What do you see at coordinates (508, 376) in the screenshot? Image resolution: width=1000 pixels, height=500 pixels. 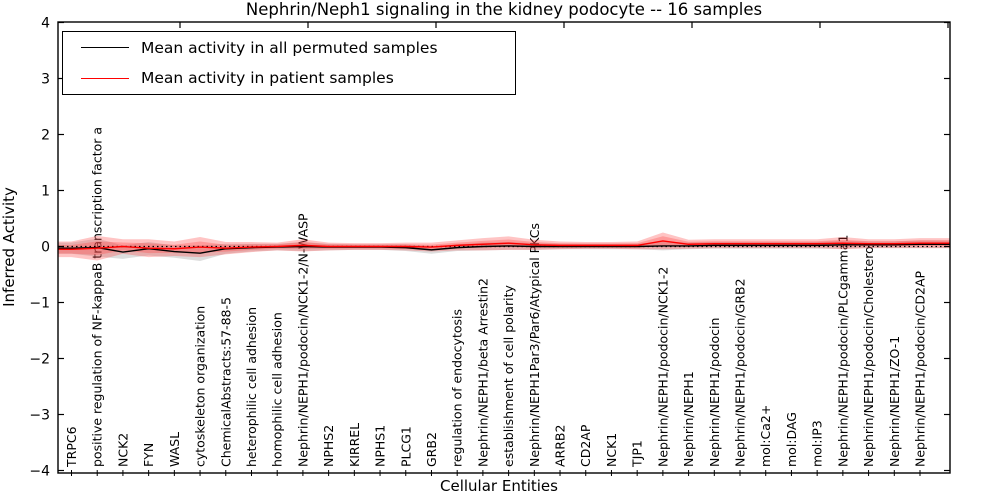 I see `x-tick-label: establishment of cell polarity` at bounding box center [508, 376].